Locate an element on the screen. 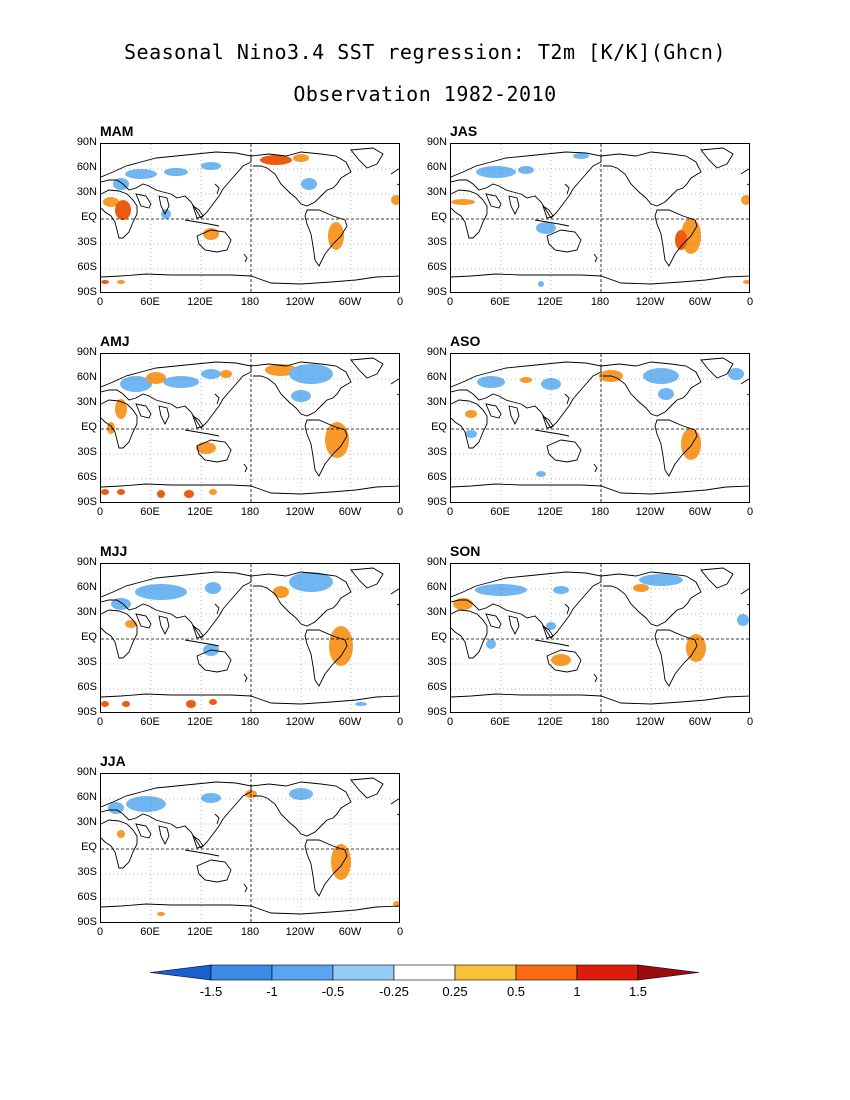 The height and width of the screenshot is (1100, 850). colorbar-tick-label: -1.5 is located at coordinates (211, 991).